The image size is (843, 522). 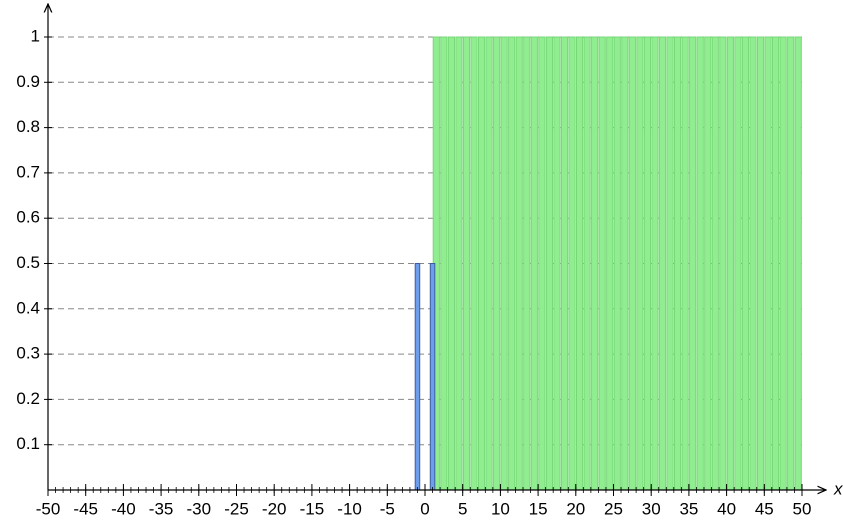 What do you see at coordinates (651, 508) in the screenshot?
I see `x-tick-label: 30` at bounding box center [651, 508].